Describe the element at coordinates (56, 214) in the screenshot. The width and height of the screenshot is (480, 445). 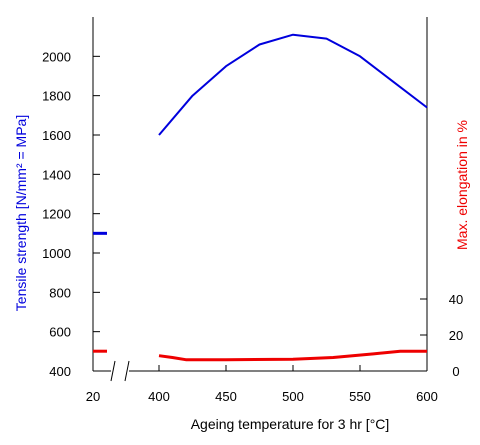
I see `y-left-tick-label: 1200` at that location.